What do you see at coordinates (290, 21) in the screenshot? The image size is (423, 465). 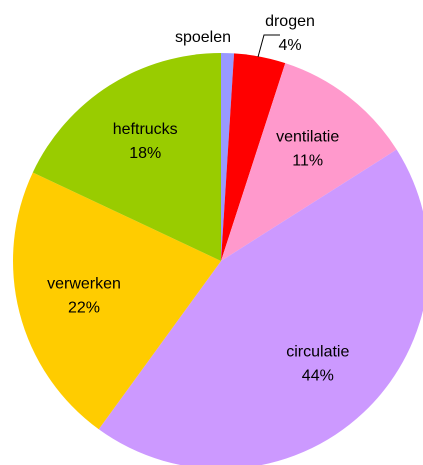 I see `slice-label: drogen` at bounding box center [290, 21].